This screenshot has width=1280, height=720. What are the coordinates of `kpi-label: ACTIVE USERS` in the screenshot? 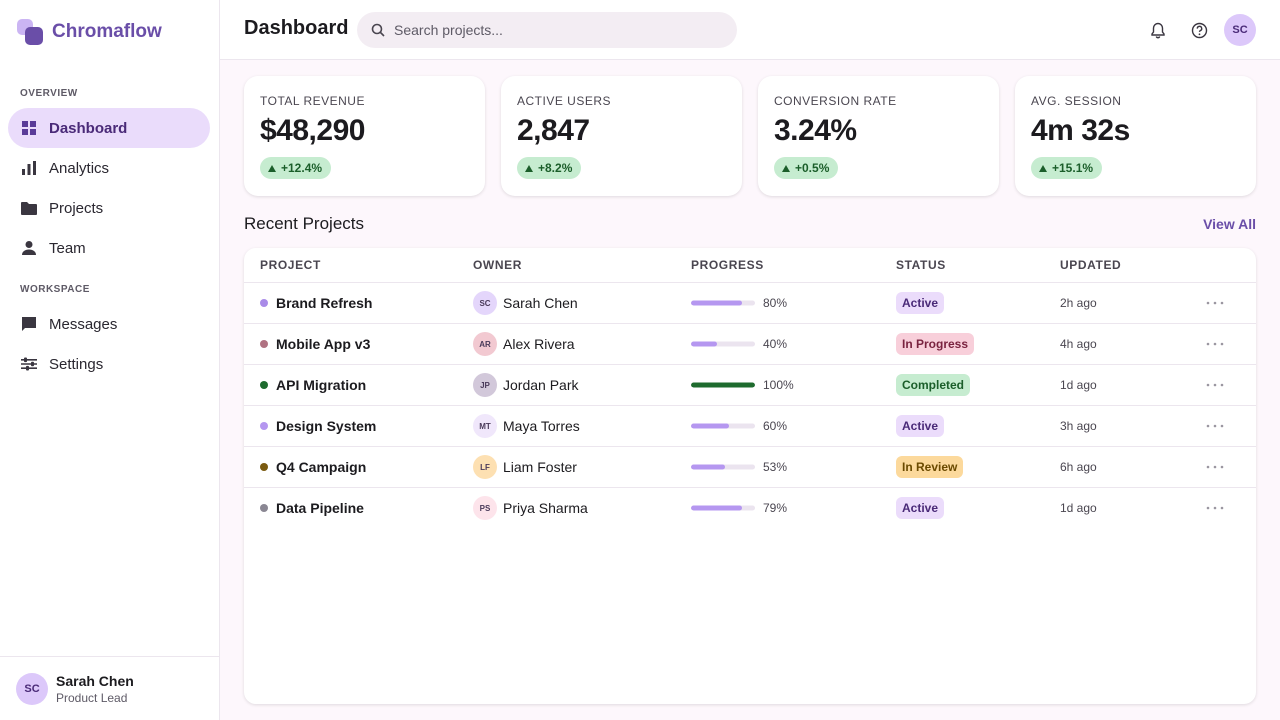 It's located at (564, 101).